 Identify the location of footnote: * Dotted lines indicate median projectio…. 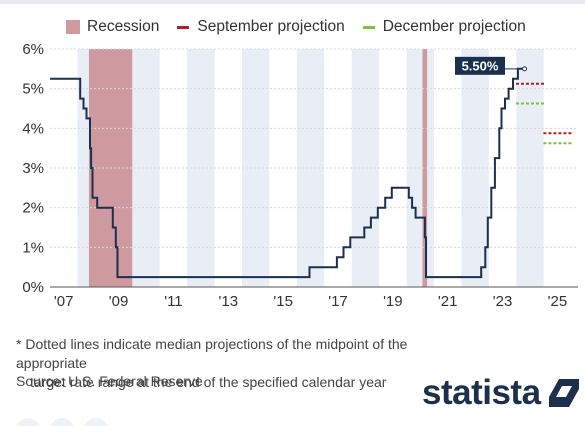
(236, 363).